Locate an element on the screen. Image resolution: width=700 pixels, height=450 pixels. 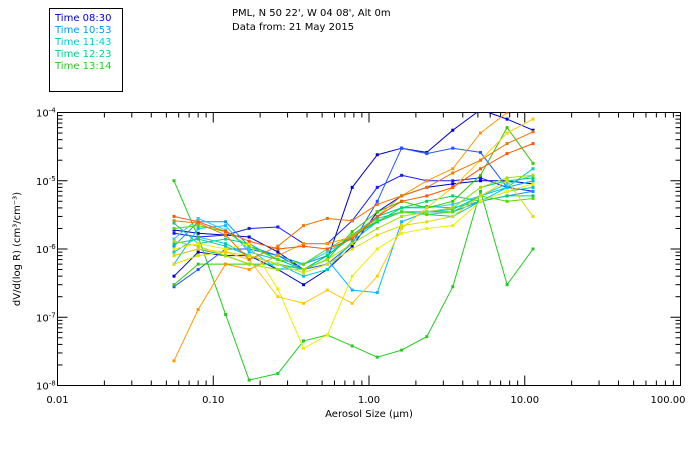
x-tick-label: 1.00 is located at coordinates (369, 400).